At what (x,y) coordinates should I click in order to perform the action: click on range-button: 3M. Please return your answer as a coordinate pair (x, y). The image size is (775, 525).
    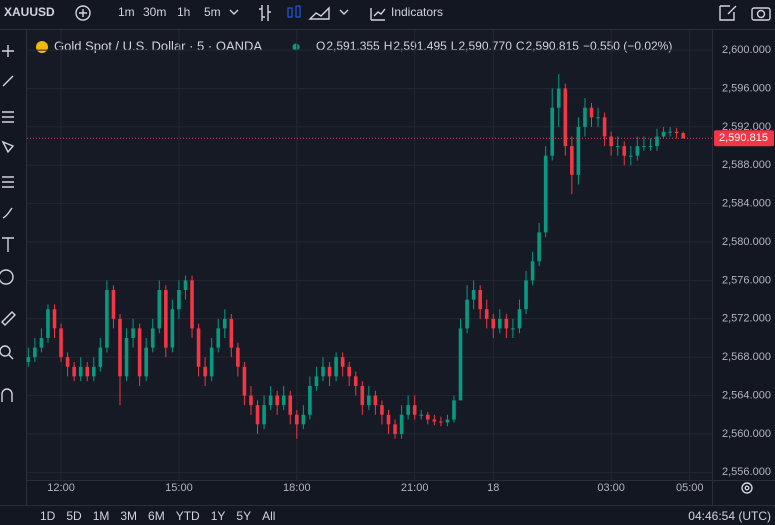
    Looking at the image, I should click on (128, 516).